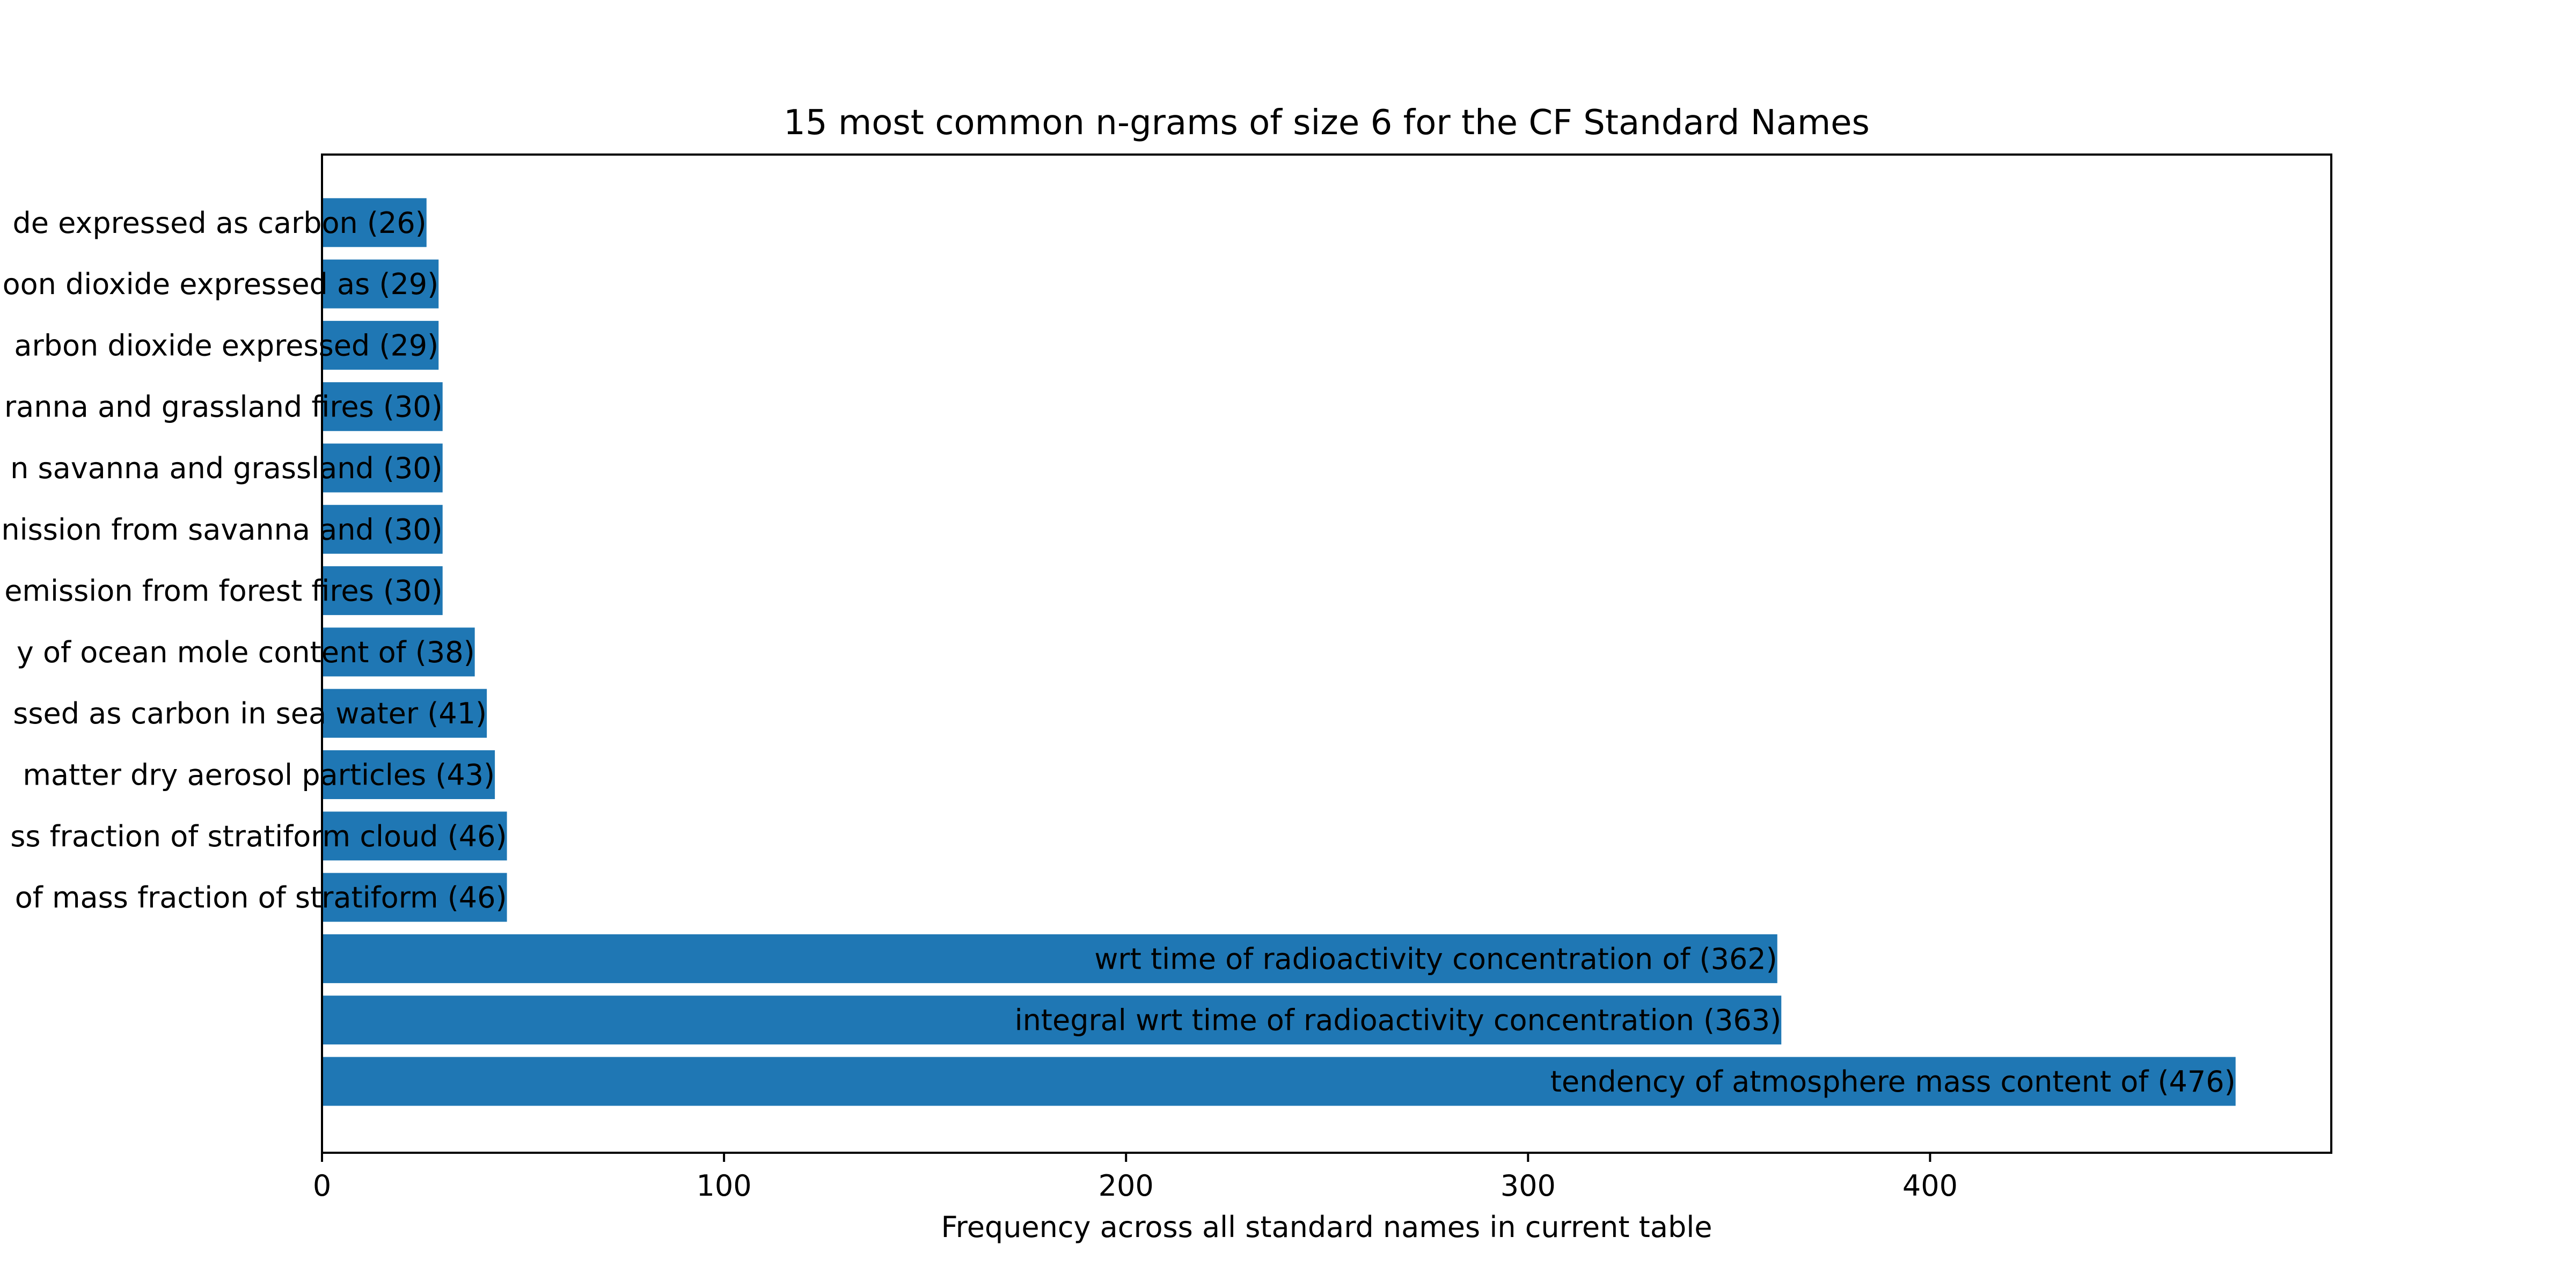  I want to click on bar-label: n savanna and grassland (30), so click(226, 468).